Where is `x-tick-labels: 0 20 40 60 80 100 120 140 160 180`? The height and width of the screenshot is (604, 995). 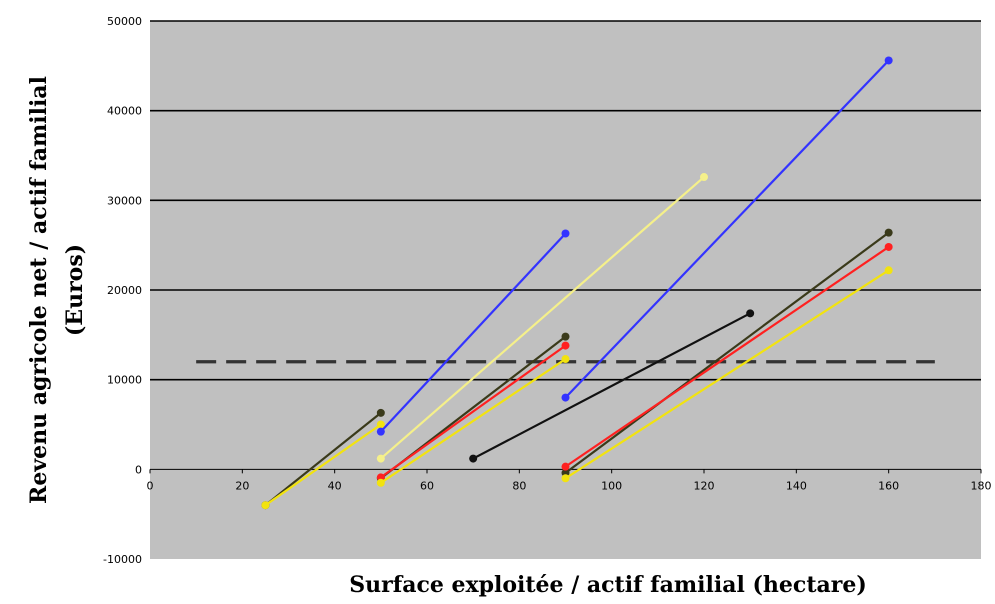
x-tick-labels: 0 20 40 60 80 100 120 140 160 180 is located at coordinates (569, 485).